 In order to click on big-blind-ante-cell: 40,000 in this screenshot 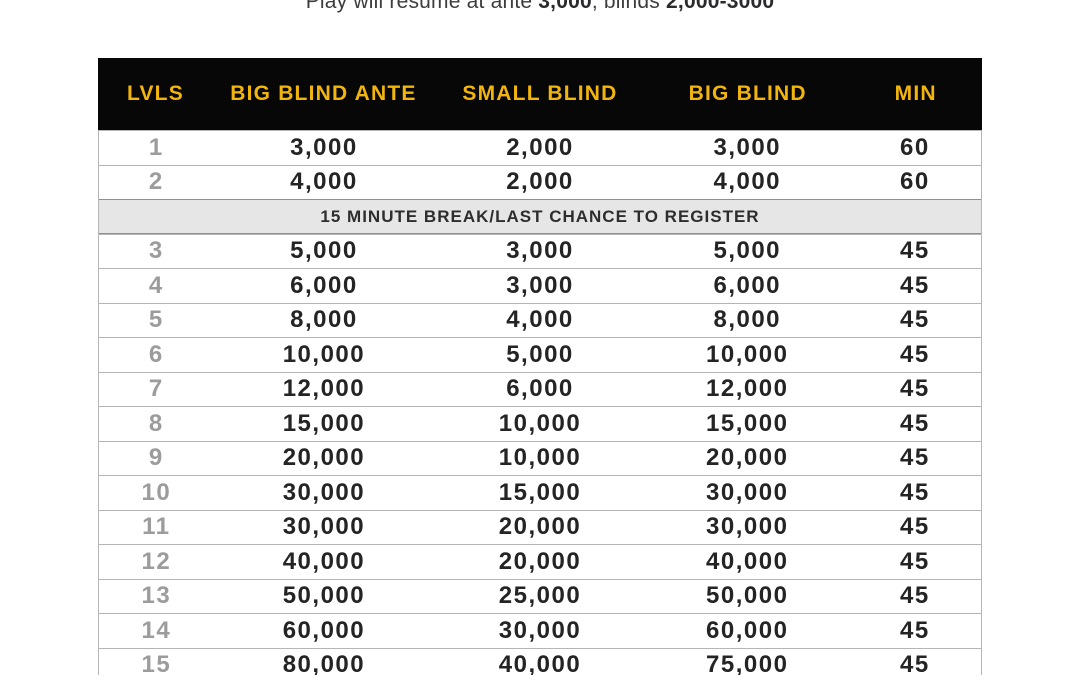, I will do `click(324, 561)`.